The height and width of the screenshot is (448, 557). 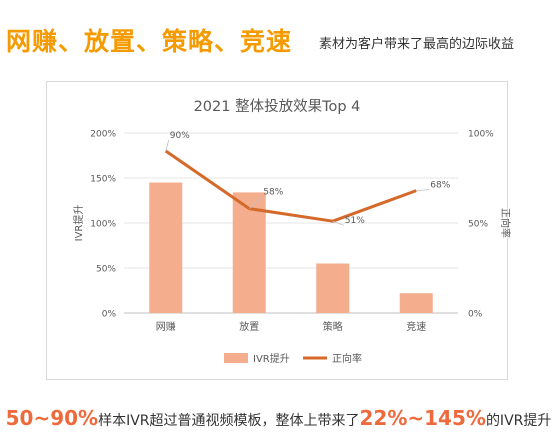 What do you see at coordinates (109, 315) in the screenshot?
I see `y-tick-label: 0%` at bounding box center [109, 315].